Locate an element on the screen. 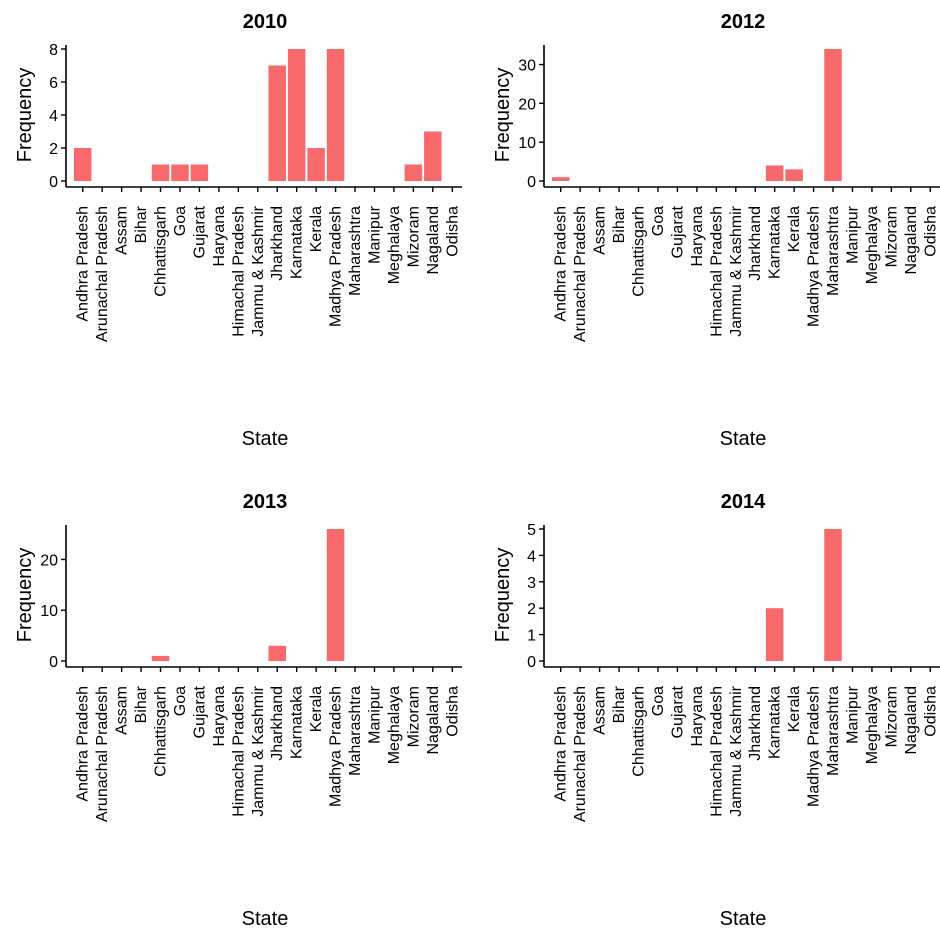 The width and height of the screenshot is (940, 946). y-tick-label: 4 is located at coordinates (53, 116).